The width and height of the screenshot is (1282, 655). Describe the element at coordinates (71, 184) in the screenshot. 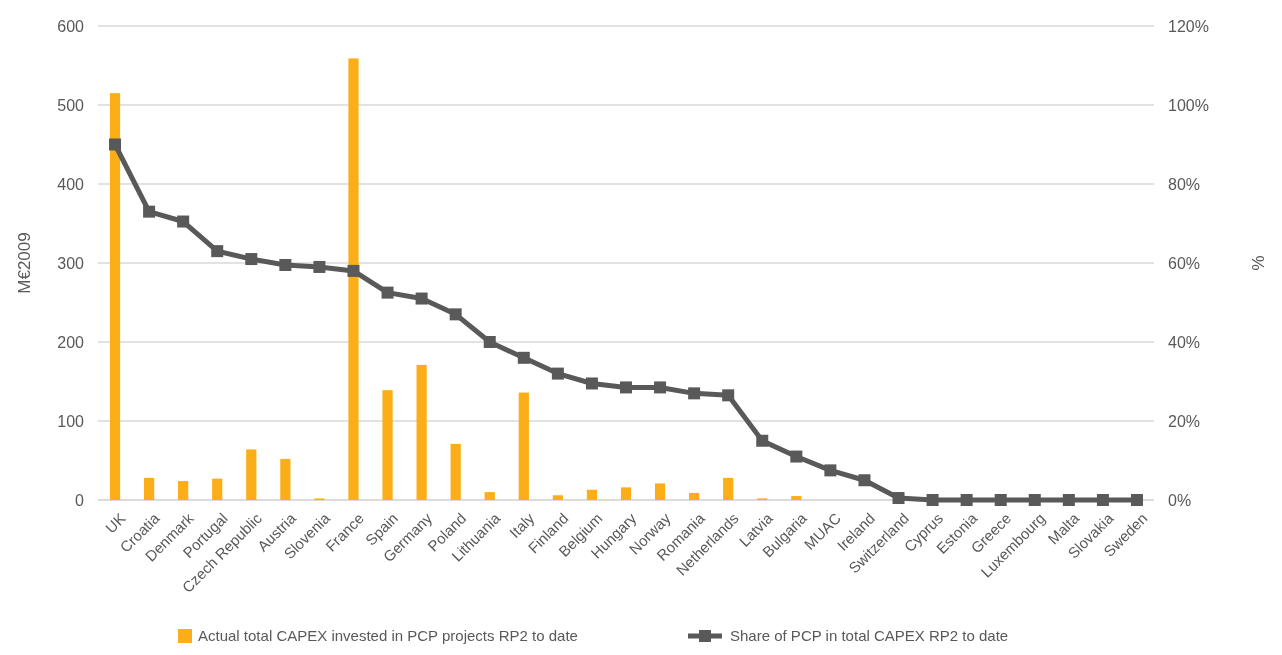

I see `y-tick-label: 400` at that location.